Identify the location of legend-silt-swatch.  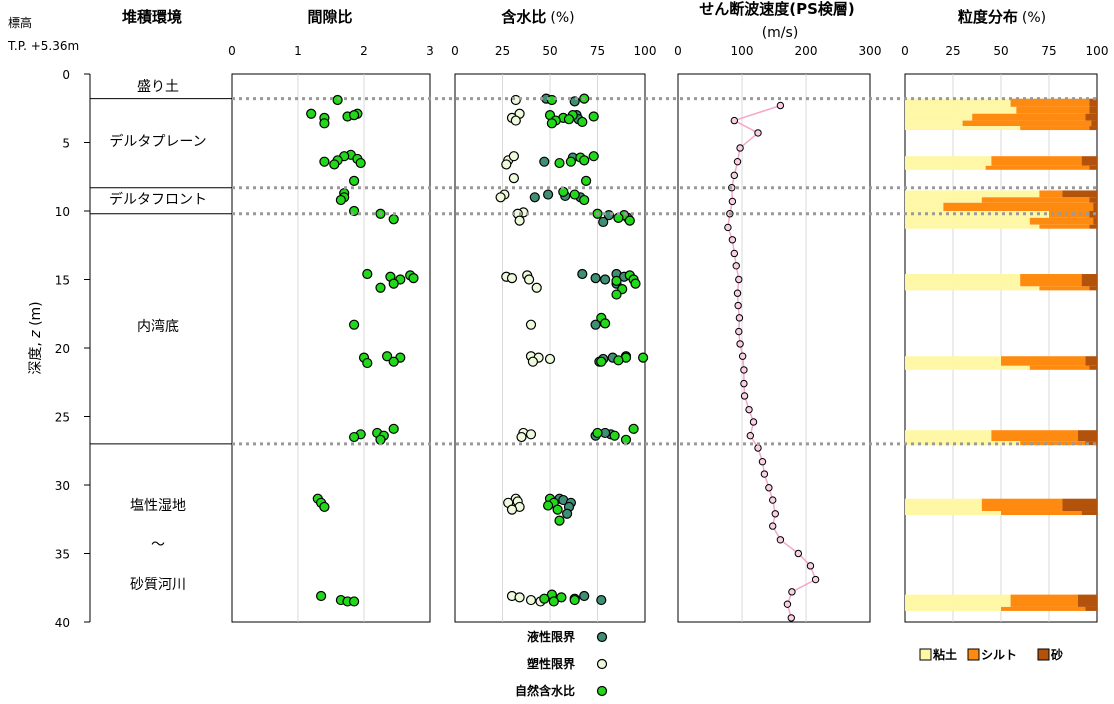
(973, 654).